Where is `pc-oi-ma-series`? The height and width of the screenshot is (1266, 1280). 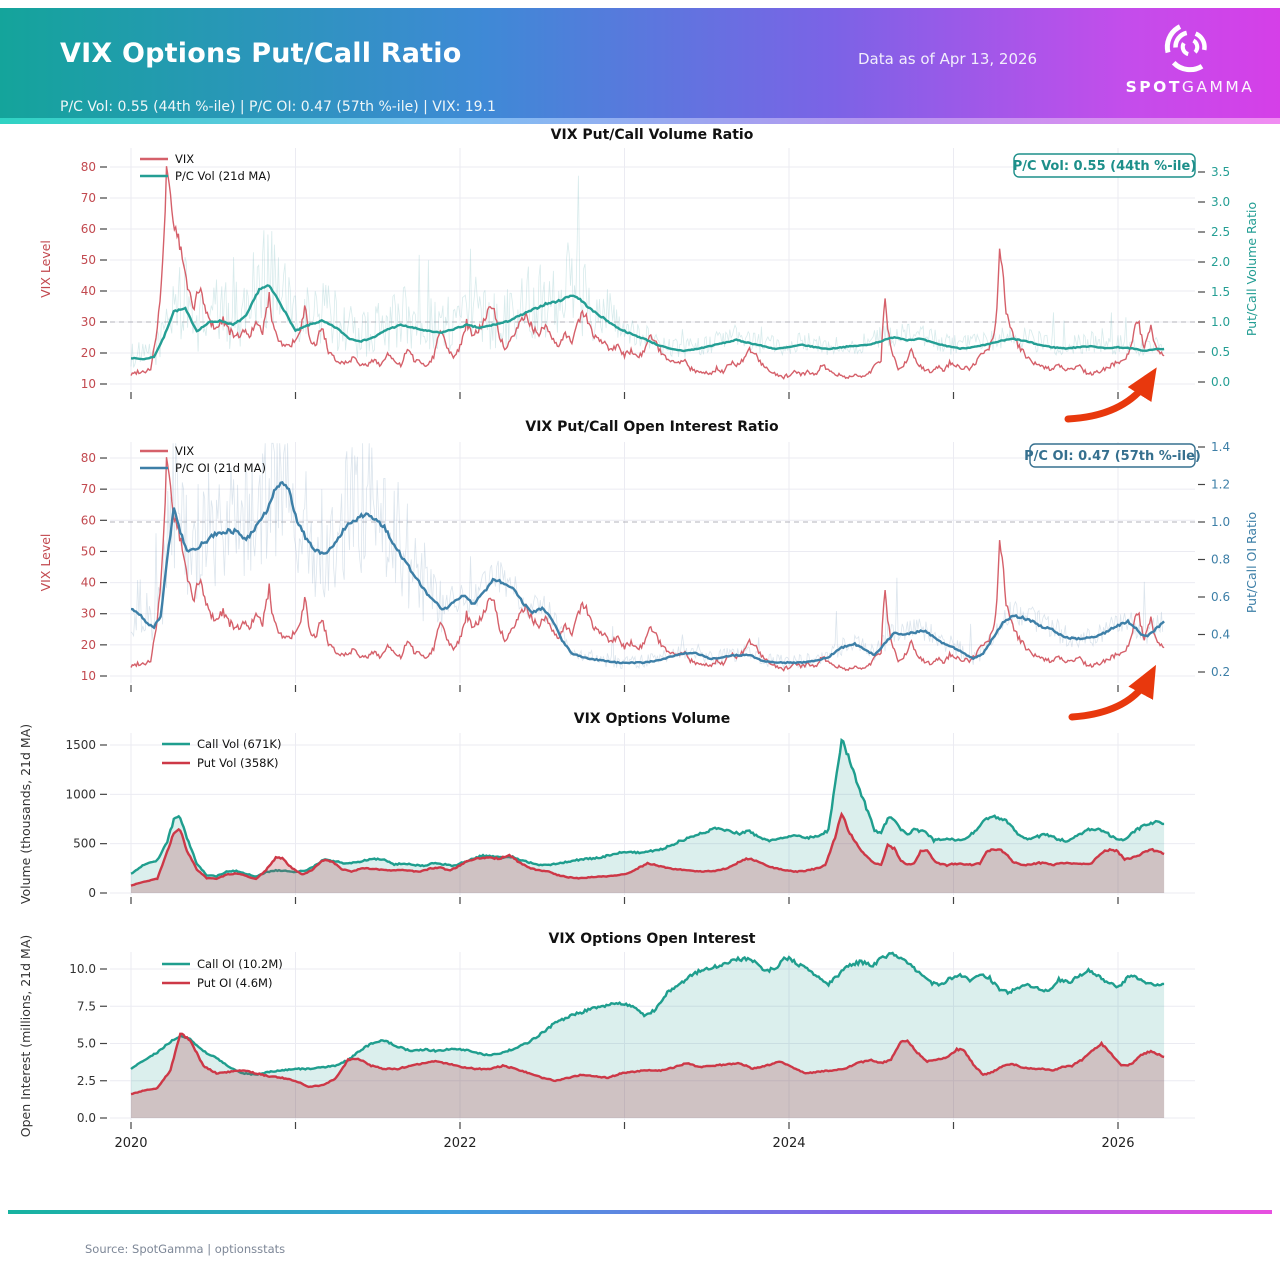
pc-oi-ma-series is located at coordinates (647, 573).